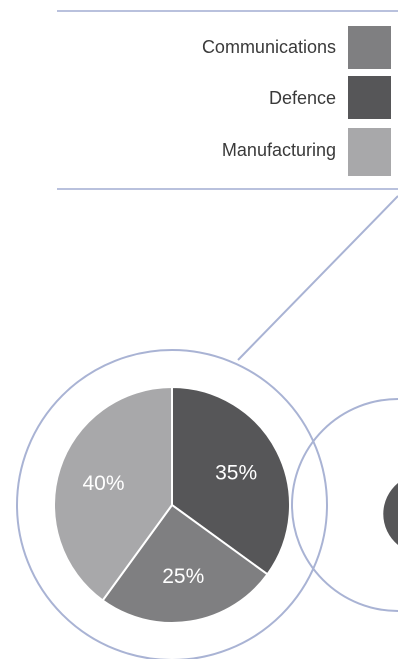  What do you see at coordinates (236, 472) in the screenshot?
I see `pie-label-defence: 35%` at bounding box center [236, 472].